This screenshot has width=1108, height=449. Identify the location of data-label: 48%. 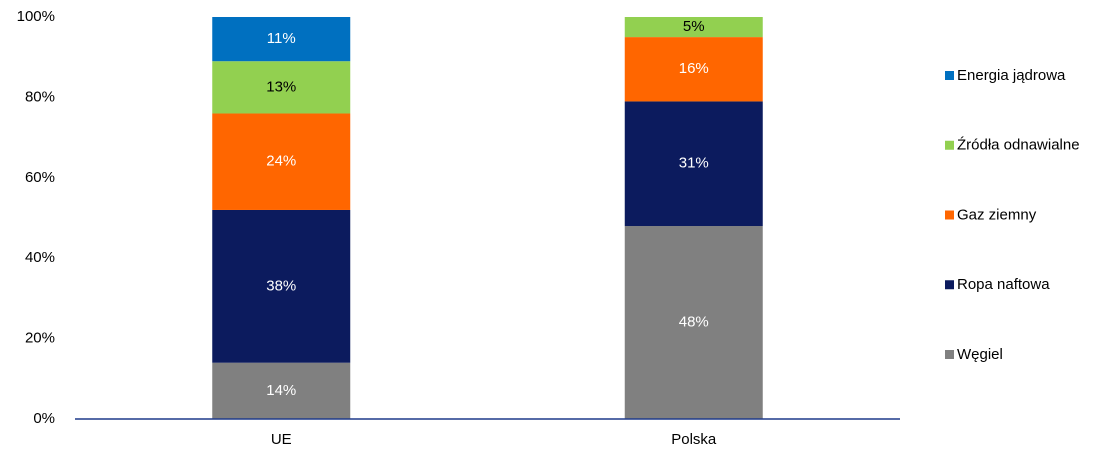
(694, 321).